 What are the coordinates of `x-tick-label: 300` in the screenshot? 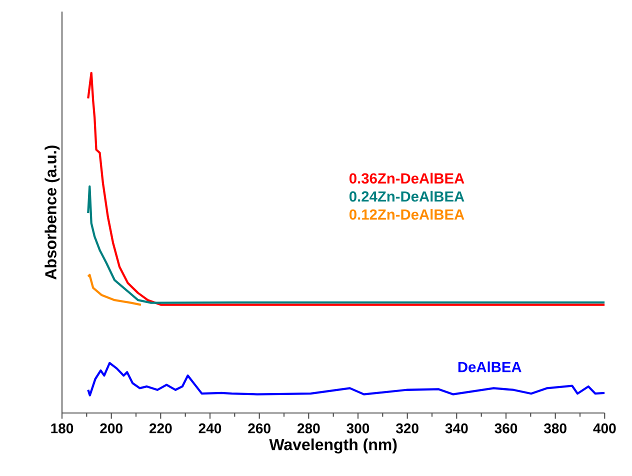 It's located at (358, 428).